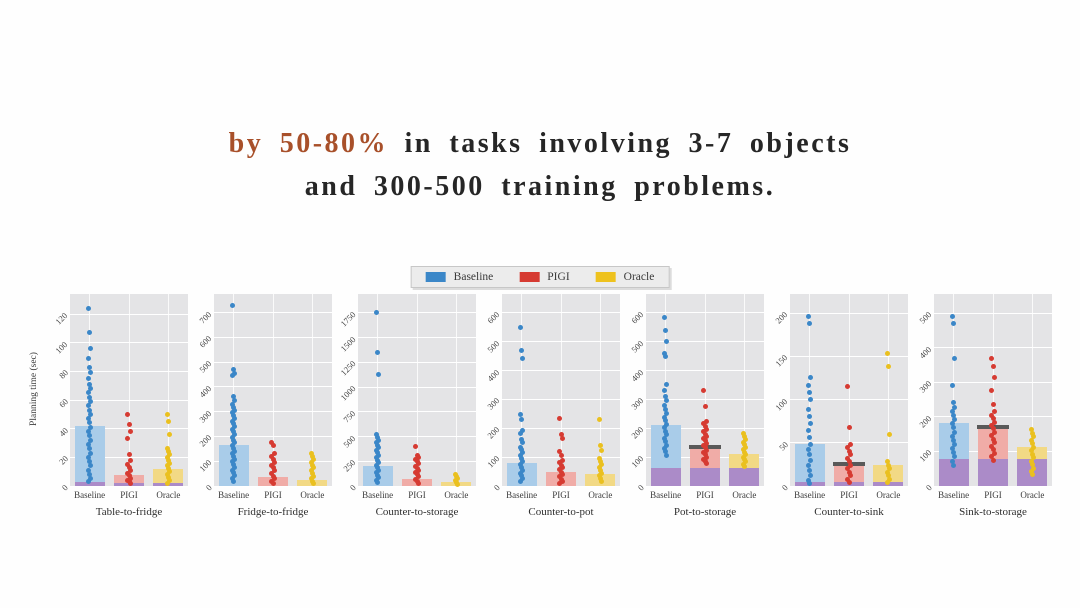 This screenshot has width=1080, height=608. What do you see at coordinates (417, 512) in the screenshot?
I see `subplot-title: Counter-to-storage` at bounding box center [417, 512].